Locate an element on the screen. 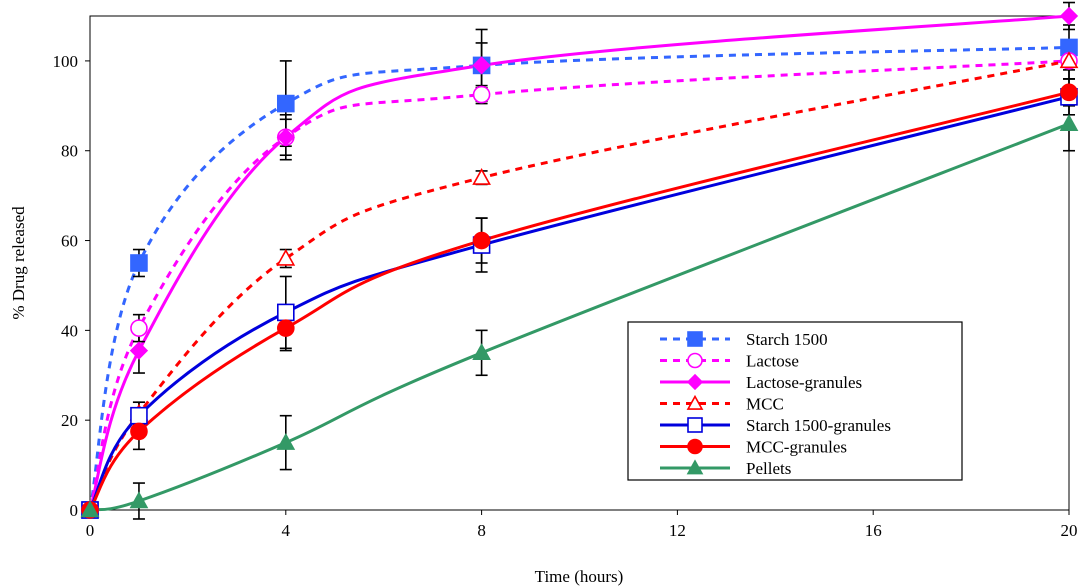  y-tick-label-0: 0 is located at coordinates (74, 510).